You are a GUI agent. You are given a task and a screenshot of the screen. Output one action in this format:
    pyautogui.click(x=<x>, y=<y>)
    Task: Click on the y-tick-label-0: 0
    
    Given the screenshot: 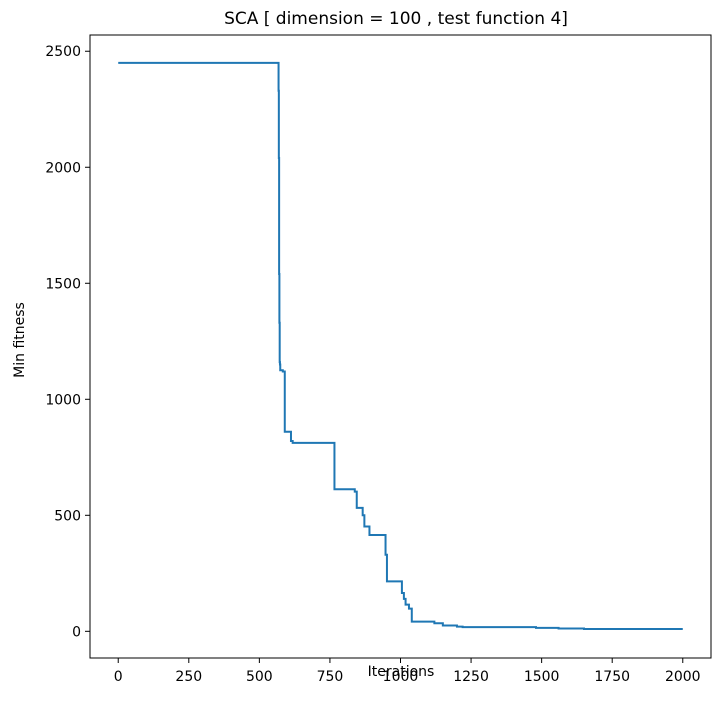 What is the action you would take?
    pyautogui.click(x=76, y=632)
    